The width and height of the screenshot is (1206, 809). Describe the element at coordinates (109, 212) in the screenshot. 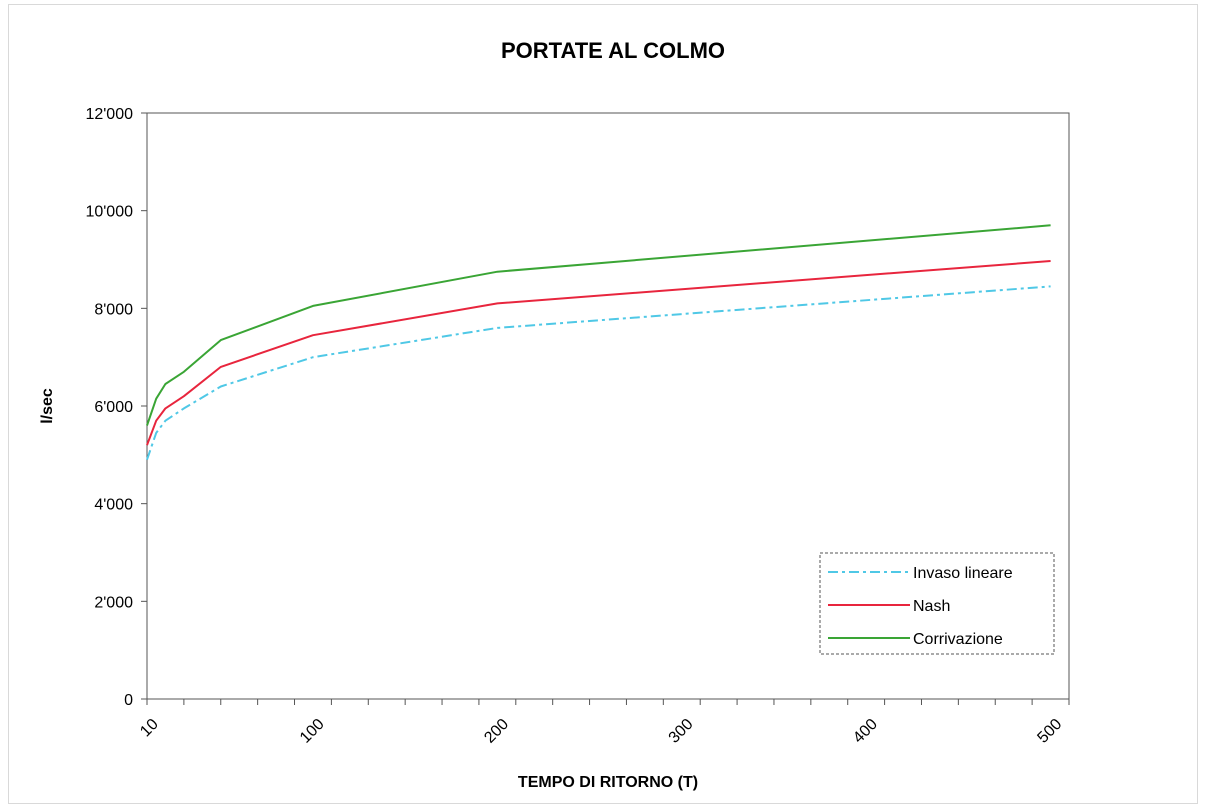

I see `y-tick-label: 10'000` at that location.